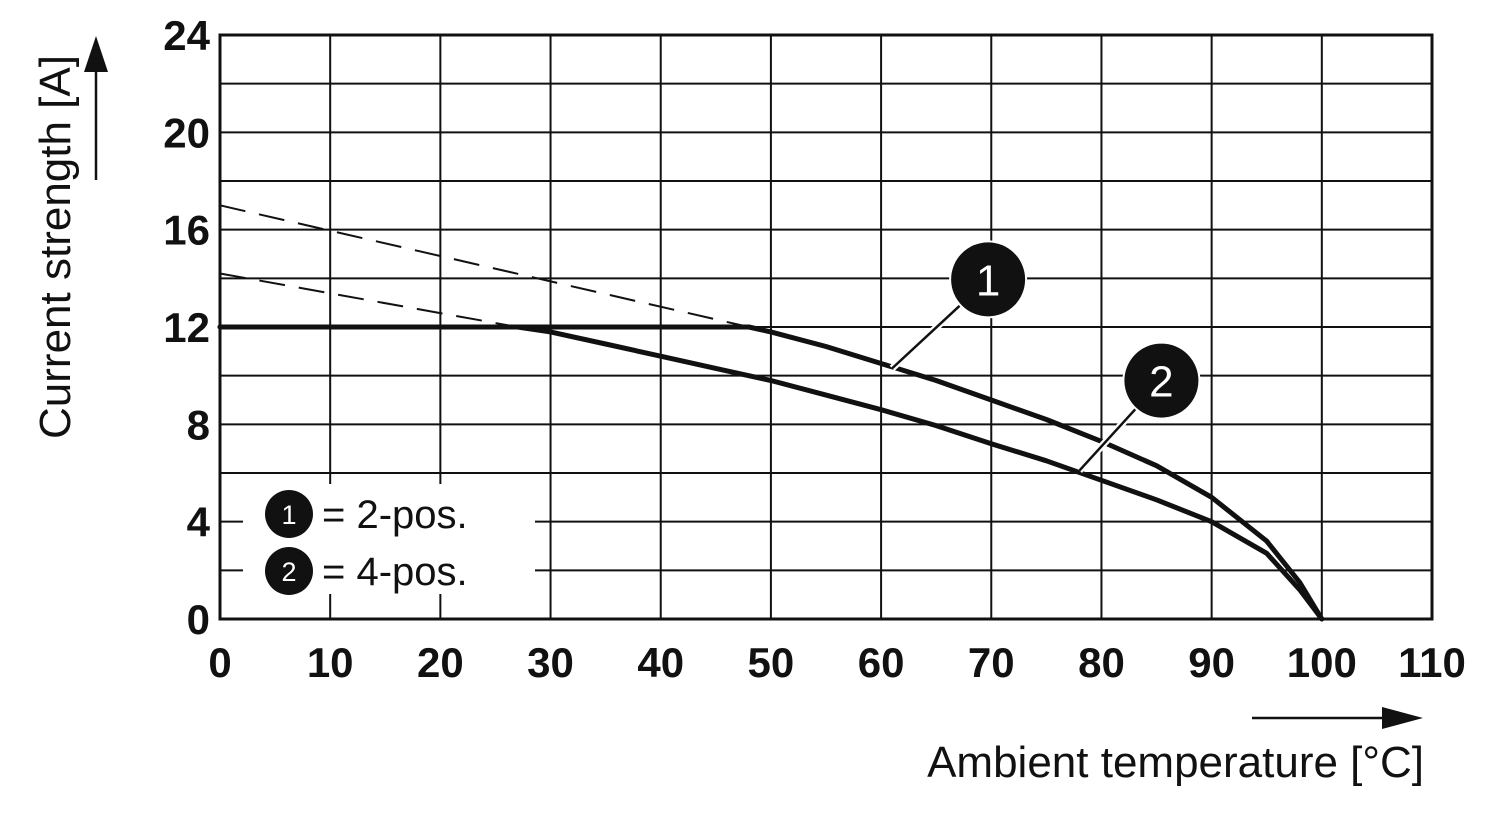  Describe the element at coordinates (199, 522) in the screenshot. I see `y-tick-label: 4` at that location.